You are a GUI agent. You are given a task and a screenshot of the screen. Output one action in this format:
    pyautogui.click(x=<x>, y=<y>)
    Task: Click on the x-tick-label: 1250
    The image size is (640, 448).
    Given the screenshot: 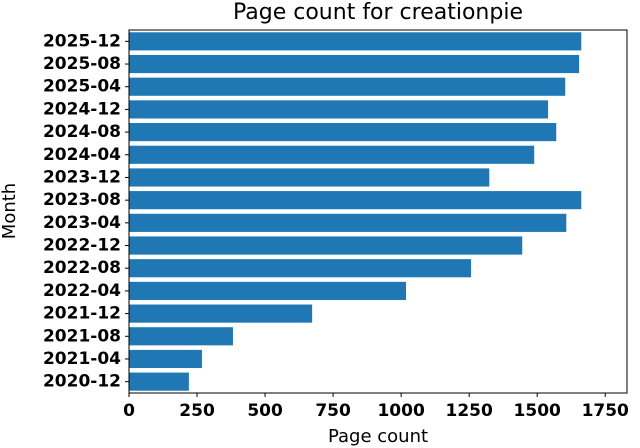 What is the action you would take?
    pyautogui.click(x=468, y=411)
    